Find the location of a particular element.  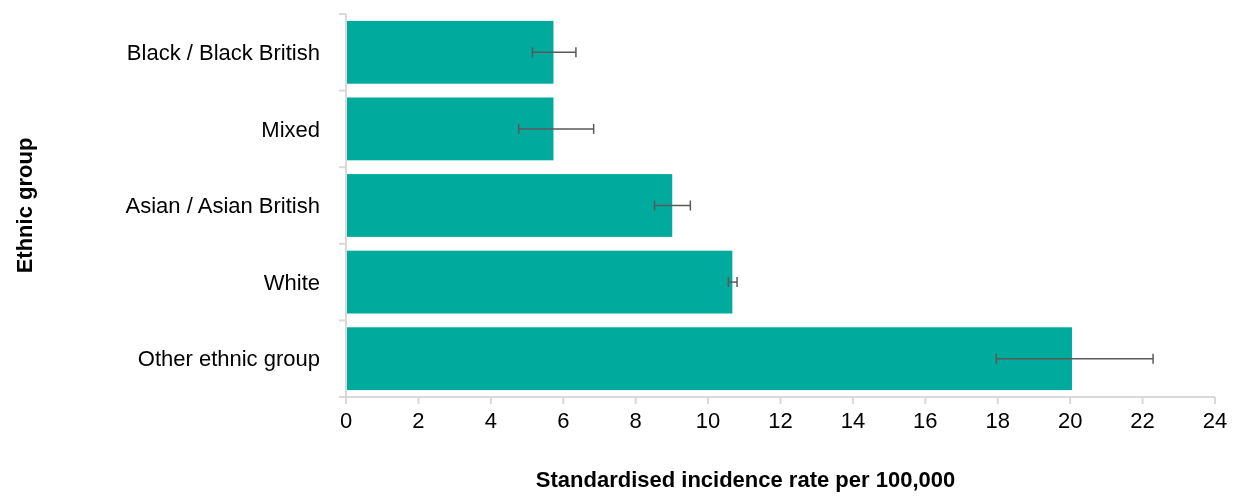

x-tick-label: 6 is located at coordinates (563, 420).